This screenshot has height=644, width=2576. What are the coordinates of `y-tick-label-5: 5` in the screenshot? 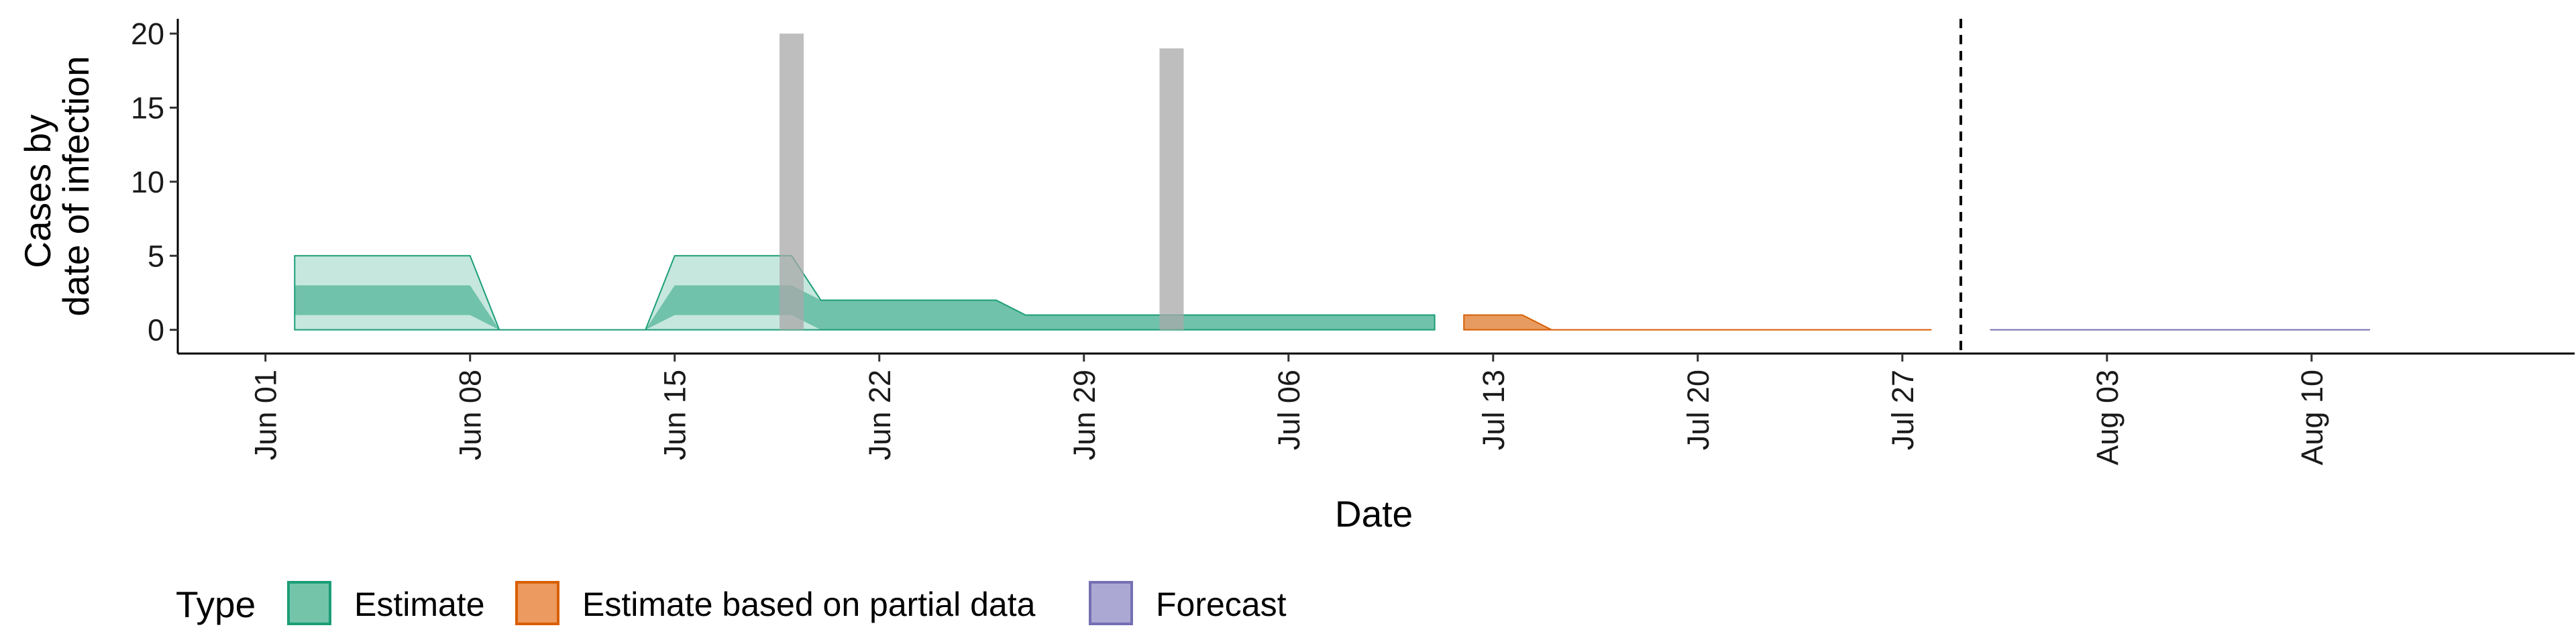 It's located at (156, 256).